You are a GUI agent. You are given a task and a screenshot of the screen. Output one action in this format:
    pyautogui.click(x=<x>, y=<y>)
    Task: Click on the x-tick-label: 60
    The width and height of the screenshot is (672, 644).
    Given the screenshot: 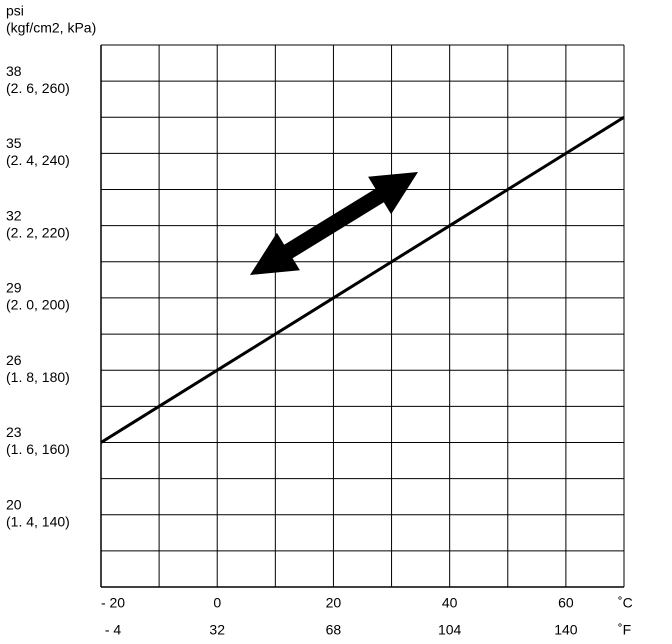 What is the action you would take?
    pyautogui.click(x=566, y=603)
    